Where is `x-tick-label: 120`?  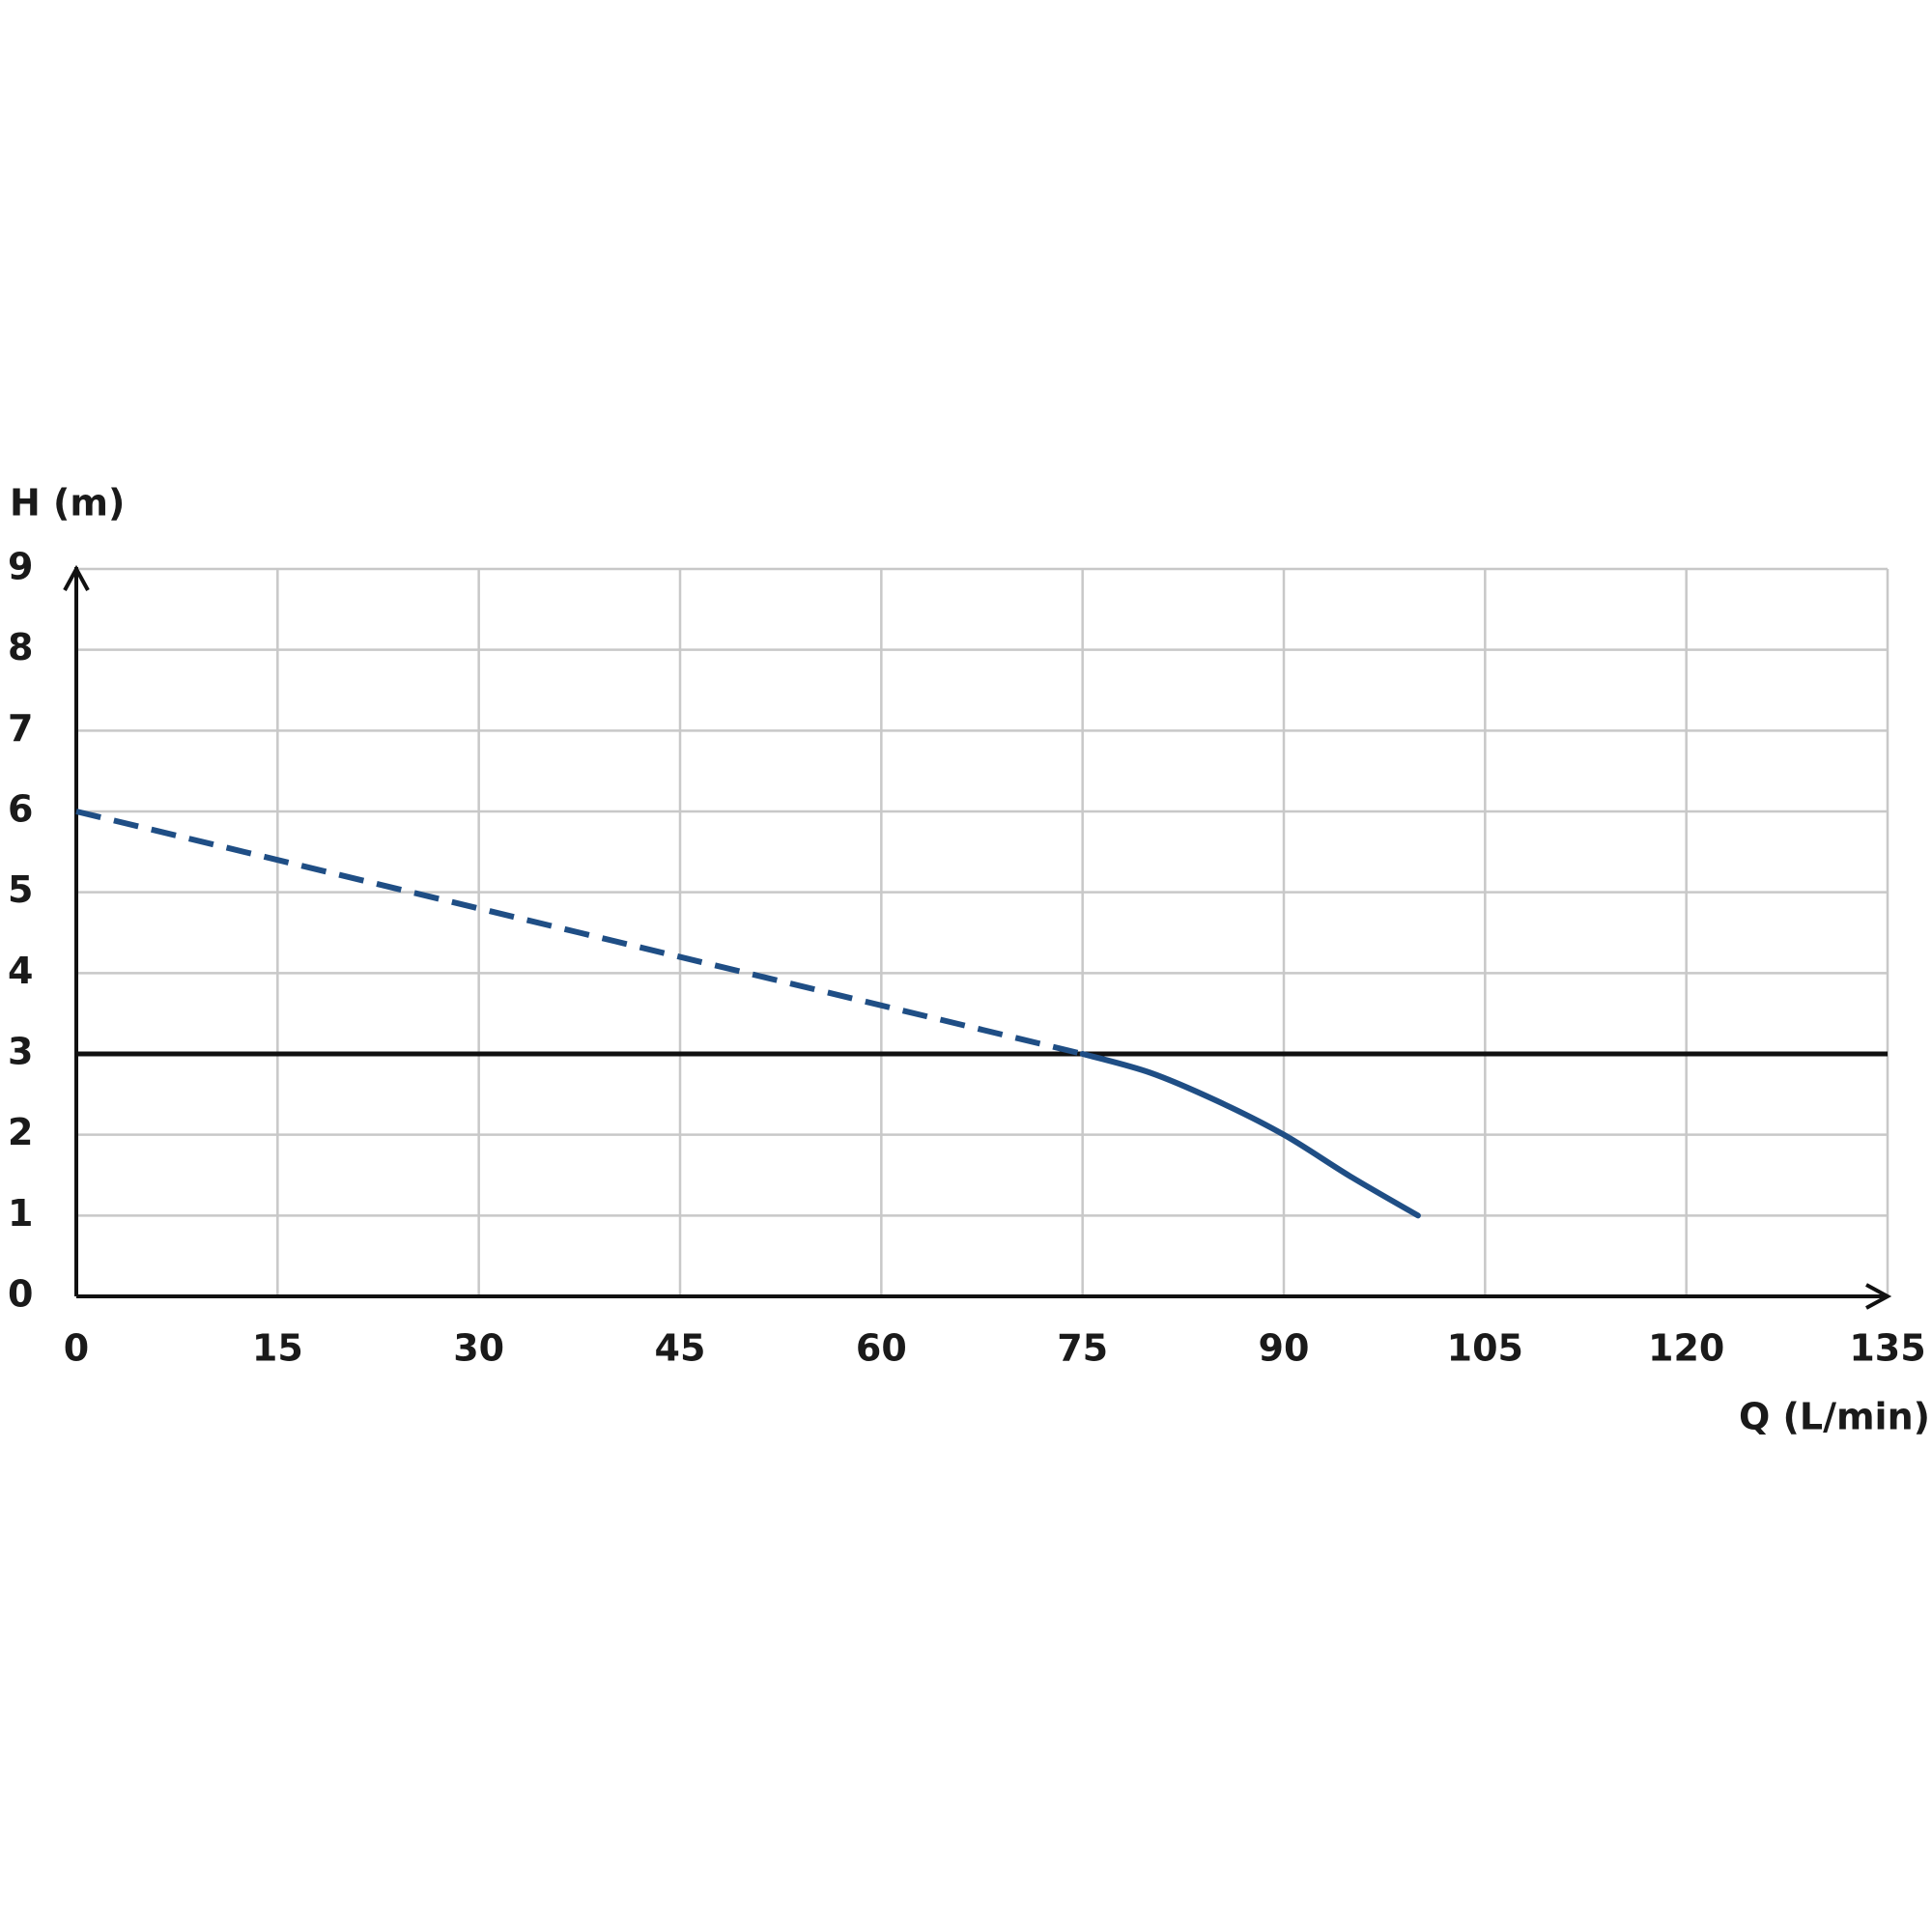 x-tick-label: 120 is located at coordinates (1686, 1348).